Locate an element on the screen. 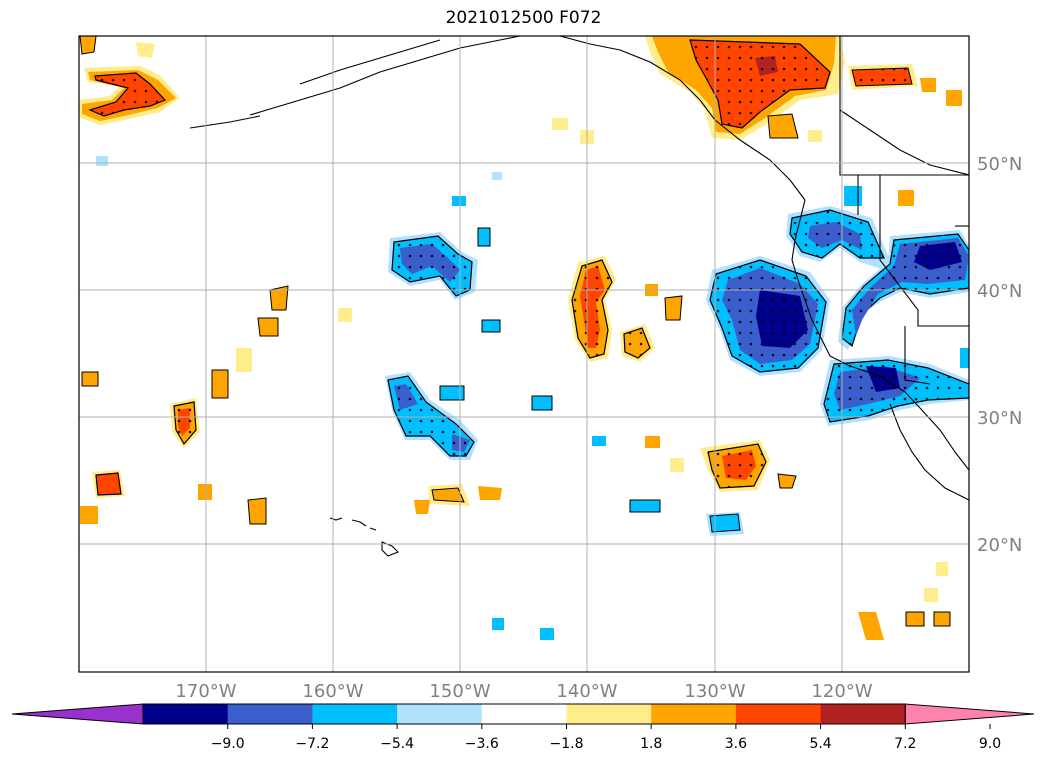 Image resolution: width=1047 pixels, height=763 pixels. hawaiian-islands is located at coordinates (364, 537).